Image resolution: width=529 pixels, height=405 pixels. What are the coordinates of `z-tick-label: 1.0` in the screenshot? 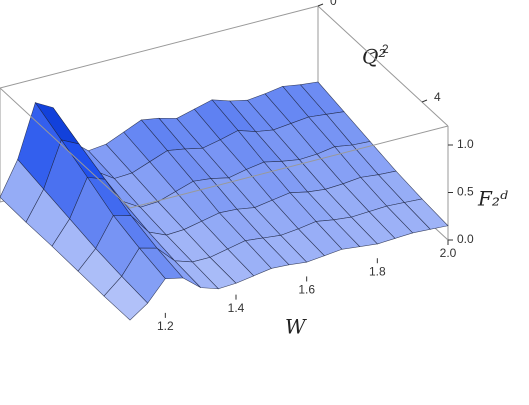 It's located at (465, 144).